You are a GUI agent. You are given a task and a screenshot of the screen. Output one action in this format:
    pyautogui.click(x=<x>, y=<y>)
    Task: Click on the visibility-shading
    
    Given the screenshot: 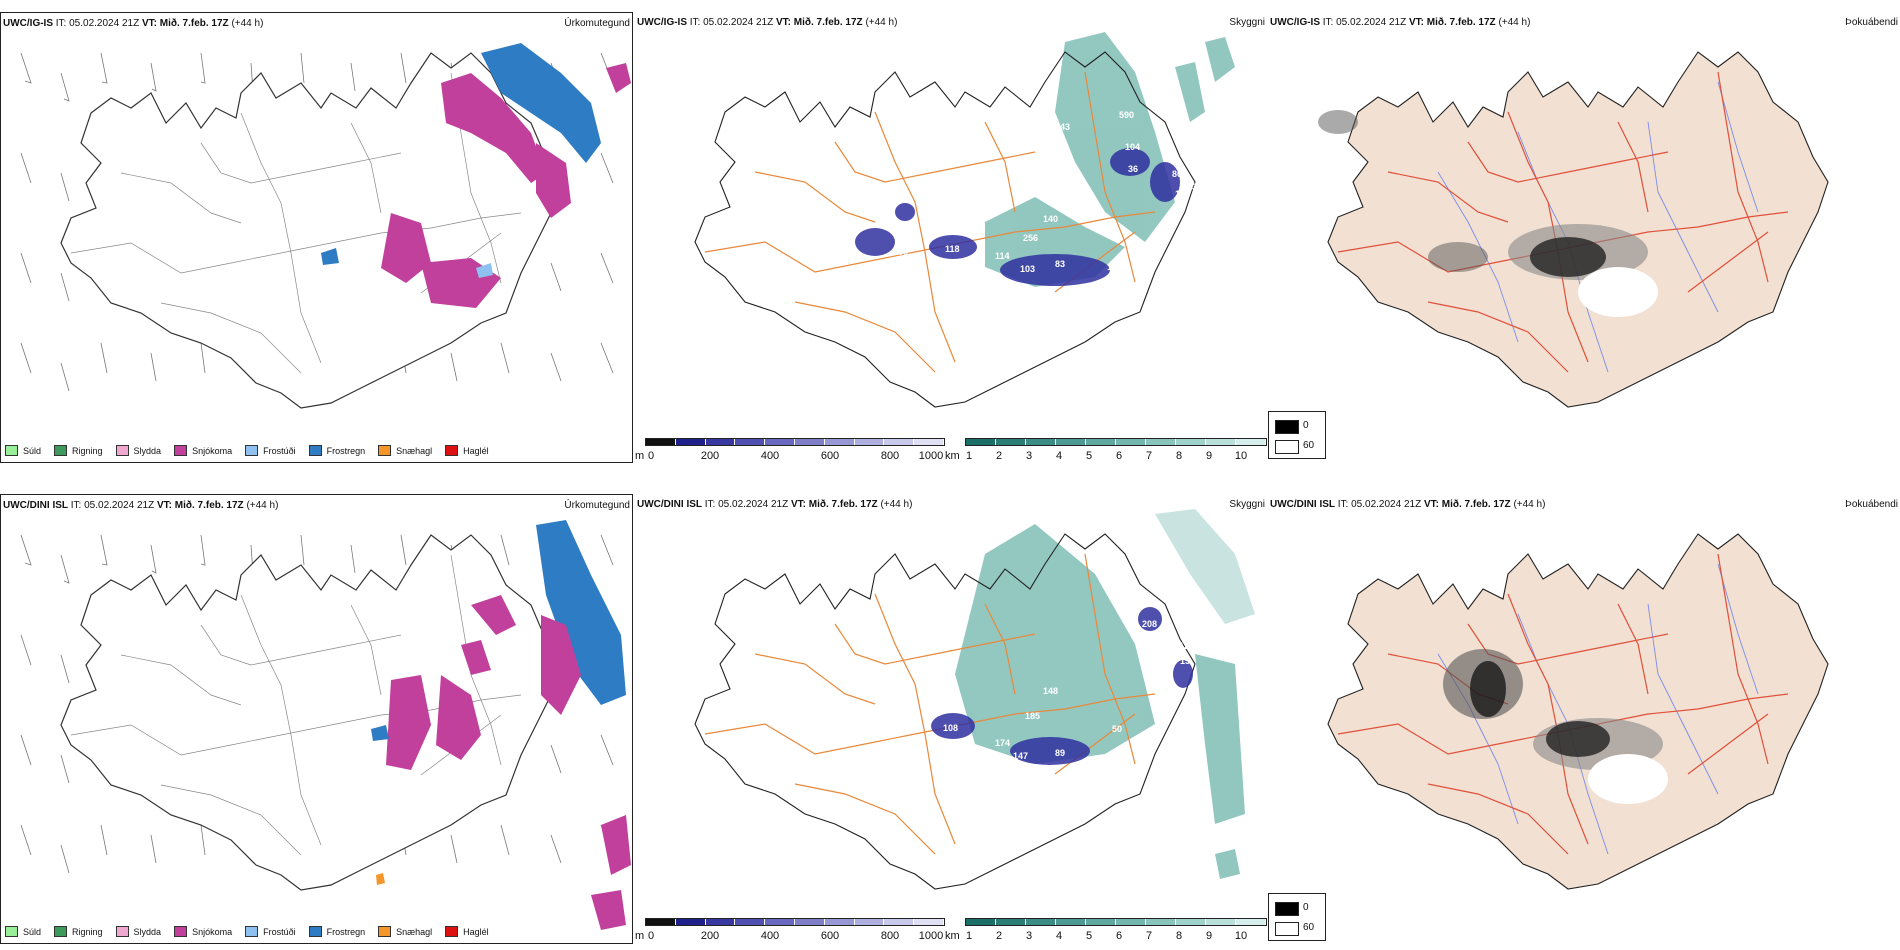 What is the action you would take?
    pyautogui.click(x=1105, y=694)
    